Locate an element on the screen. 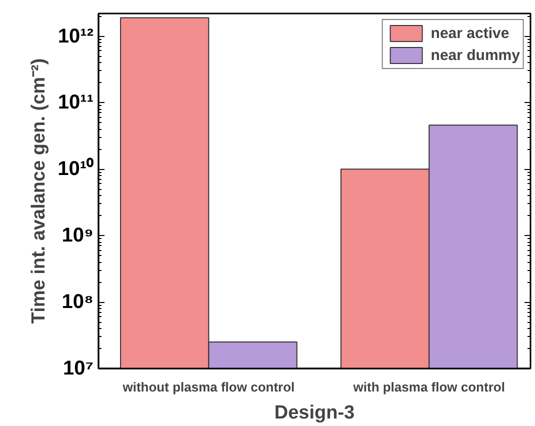 The image size is (535, 426). y-tick-label: 10⁹ is located at coordinates (78, 235).